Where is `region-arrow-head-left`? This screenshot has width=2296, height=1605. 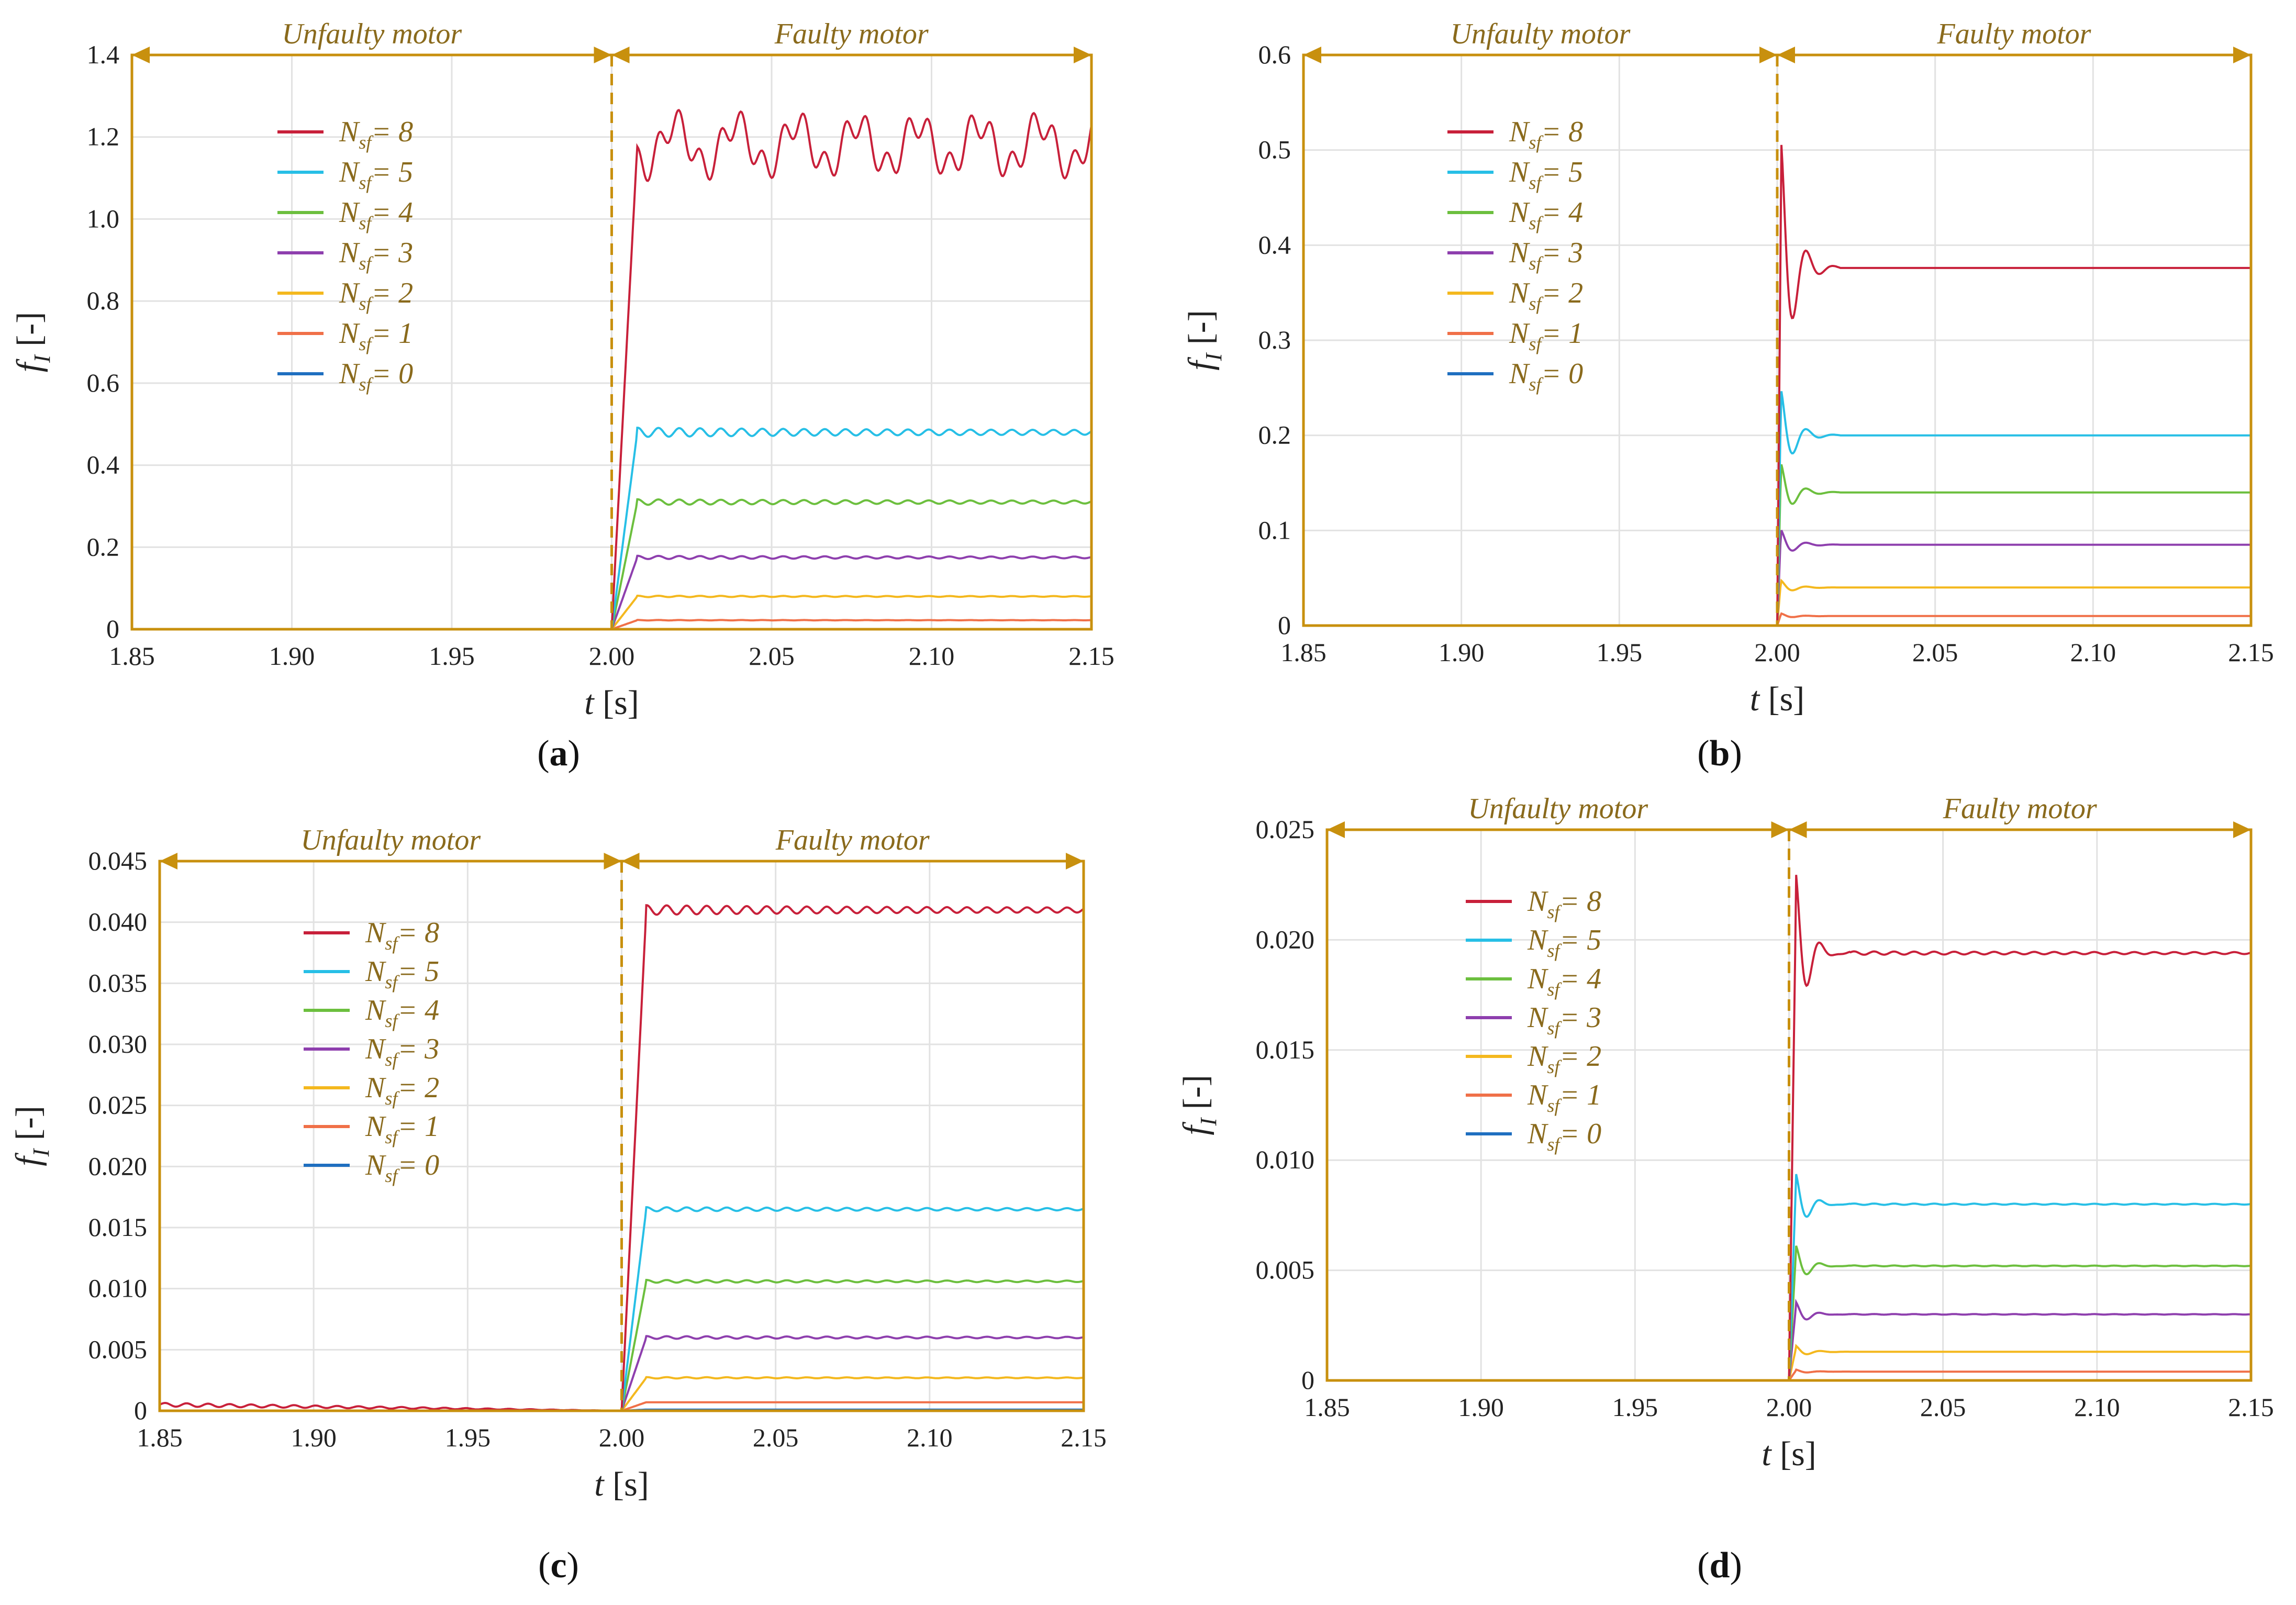 region-arrow-head-left is located at coordinates (630, 861).